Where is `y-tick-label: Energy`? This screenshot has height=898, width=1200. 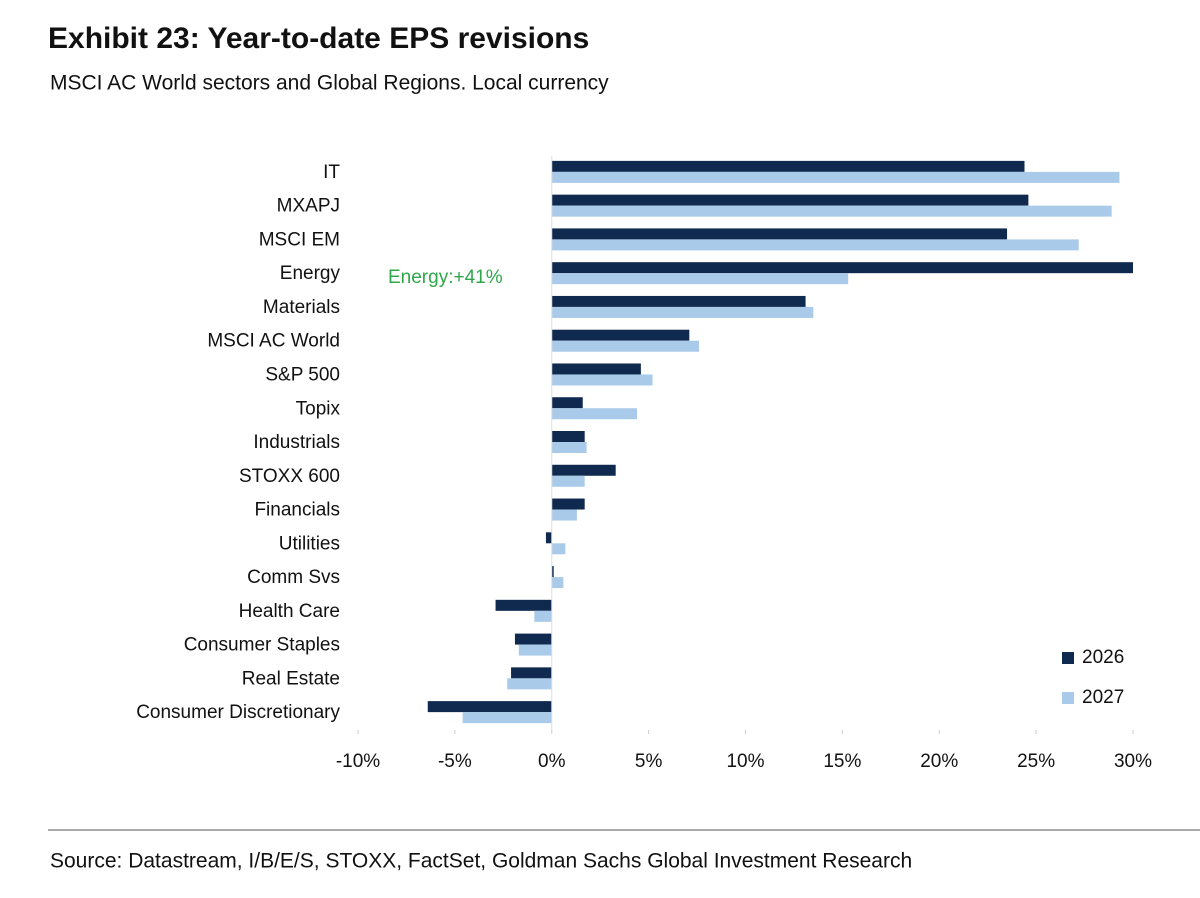 y-tick-label: Energy is located at coordinates (310, 273).